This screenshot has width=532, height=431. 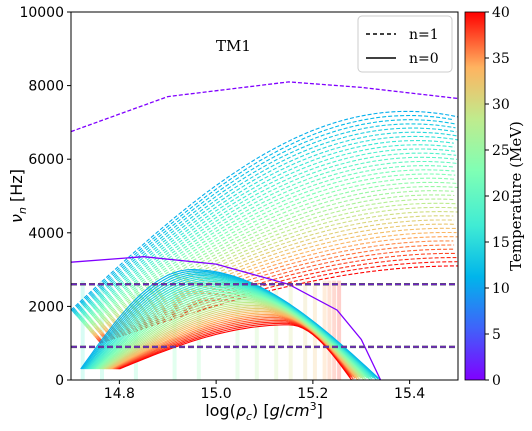 What do you see at coordinates (46, 87) in the screenshot?
I see `y-tick-label: 8000` at bounding box center [46, 87].